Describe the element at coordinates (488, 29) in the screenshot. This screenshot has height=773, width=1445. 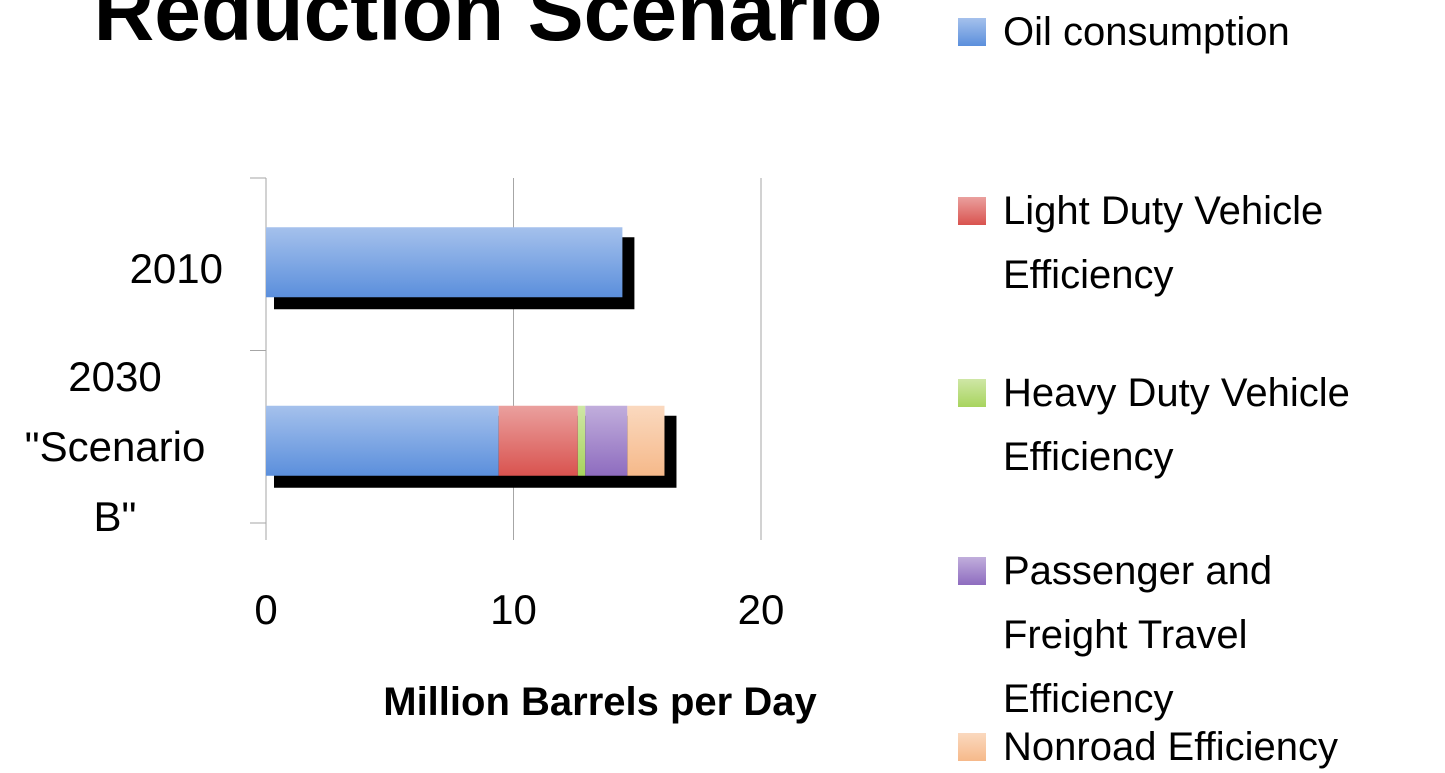
I see `chart-title: Reduction Scenario` at that location.